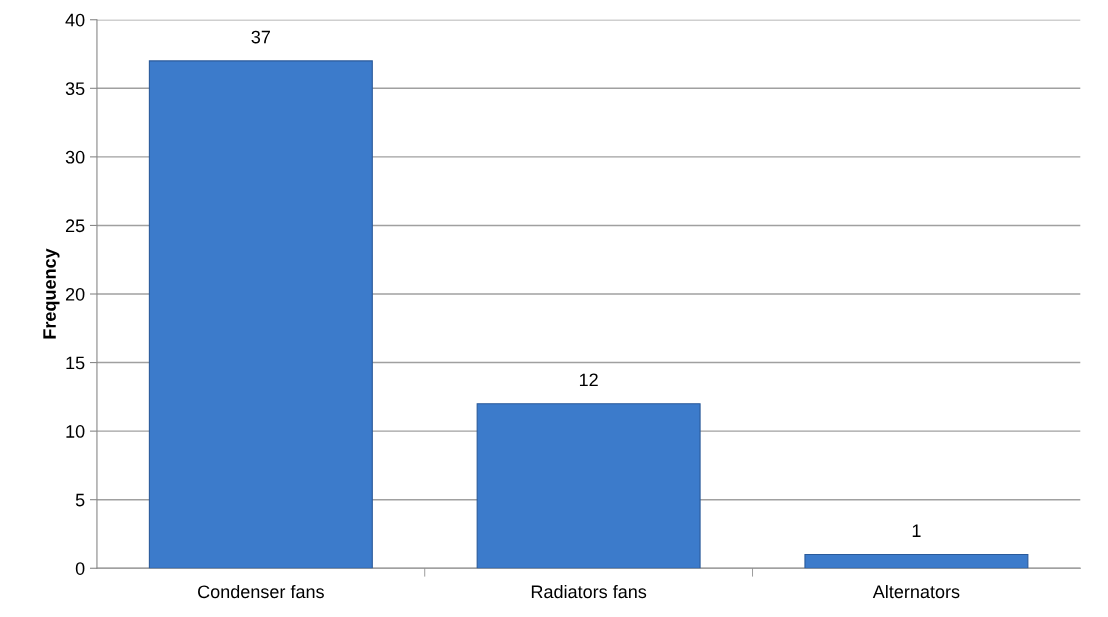 This screenshot has height=617, width=1108. I want to click on x-tick-label: Radiators fans, so click(589, 591).